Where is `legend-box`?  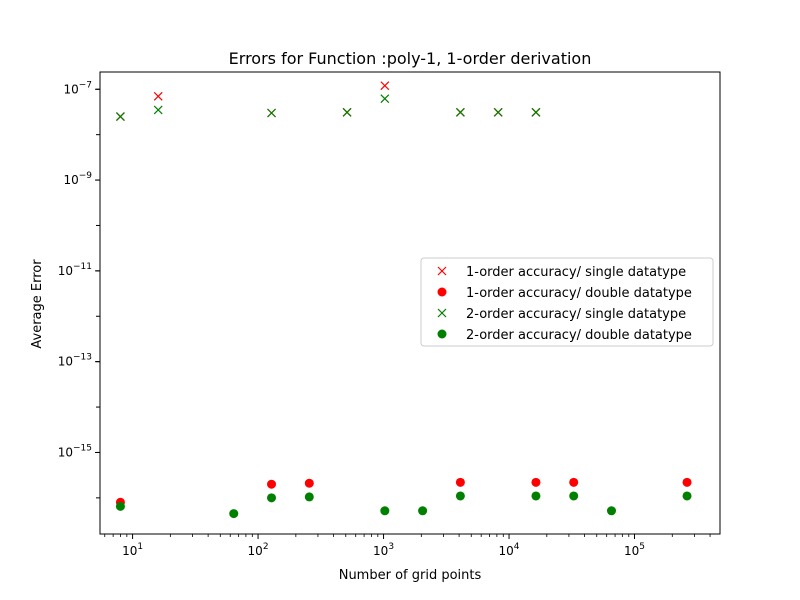 legend-box is located at coordinates (567, 302).